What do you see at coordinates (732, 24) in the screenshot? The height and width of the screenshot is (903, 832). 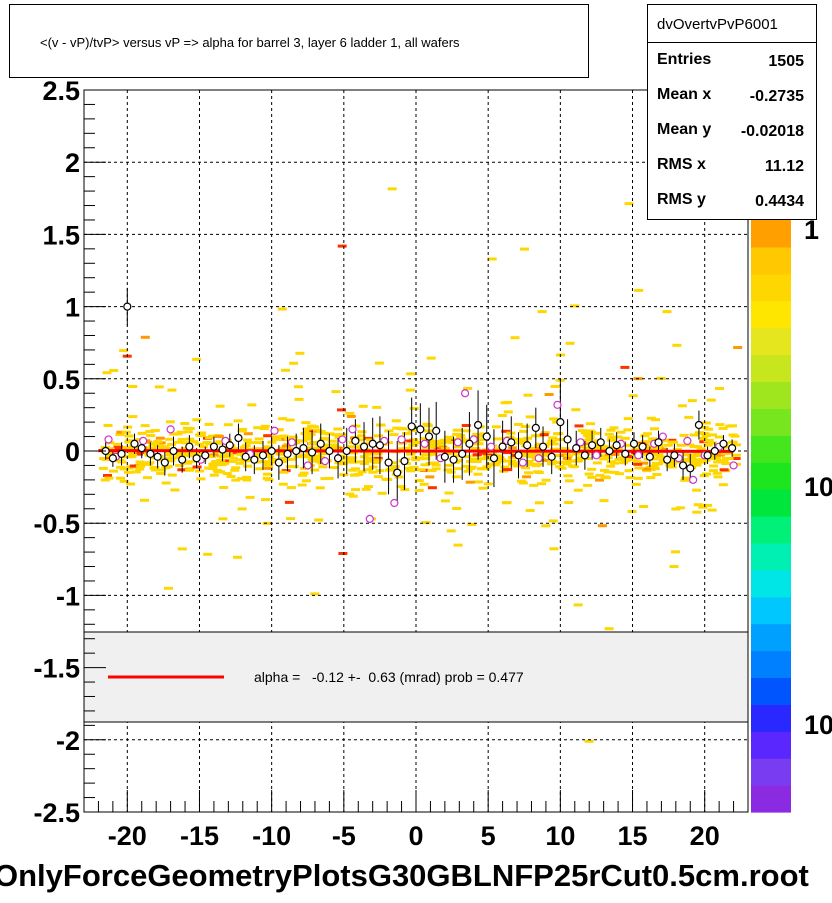 I see `stats-histogram-name: dvOvertvPvP6001` at bounding box center [732, 24].